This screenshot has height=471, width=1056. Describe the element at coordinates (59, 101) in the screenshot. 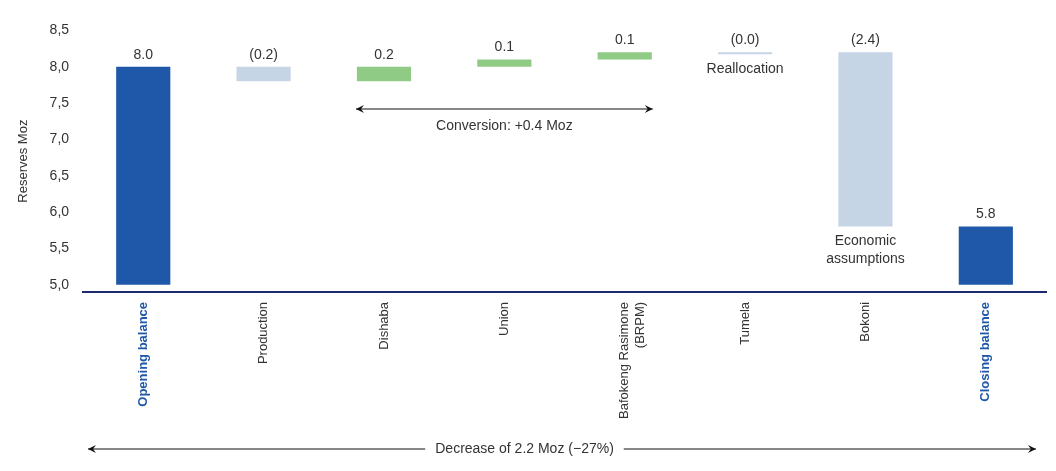

I see `y-tick-label: 7,5` at that location.